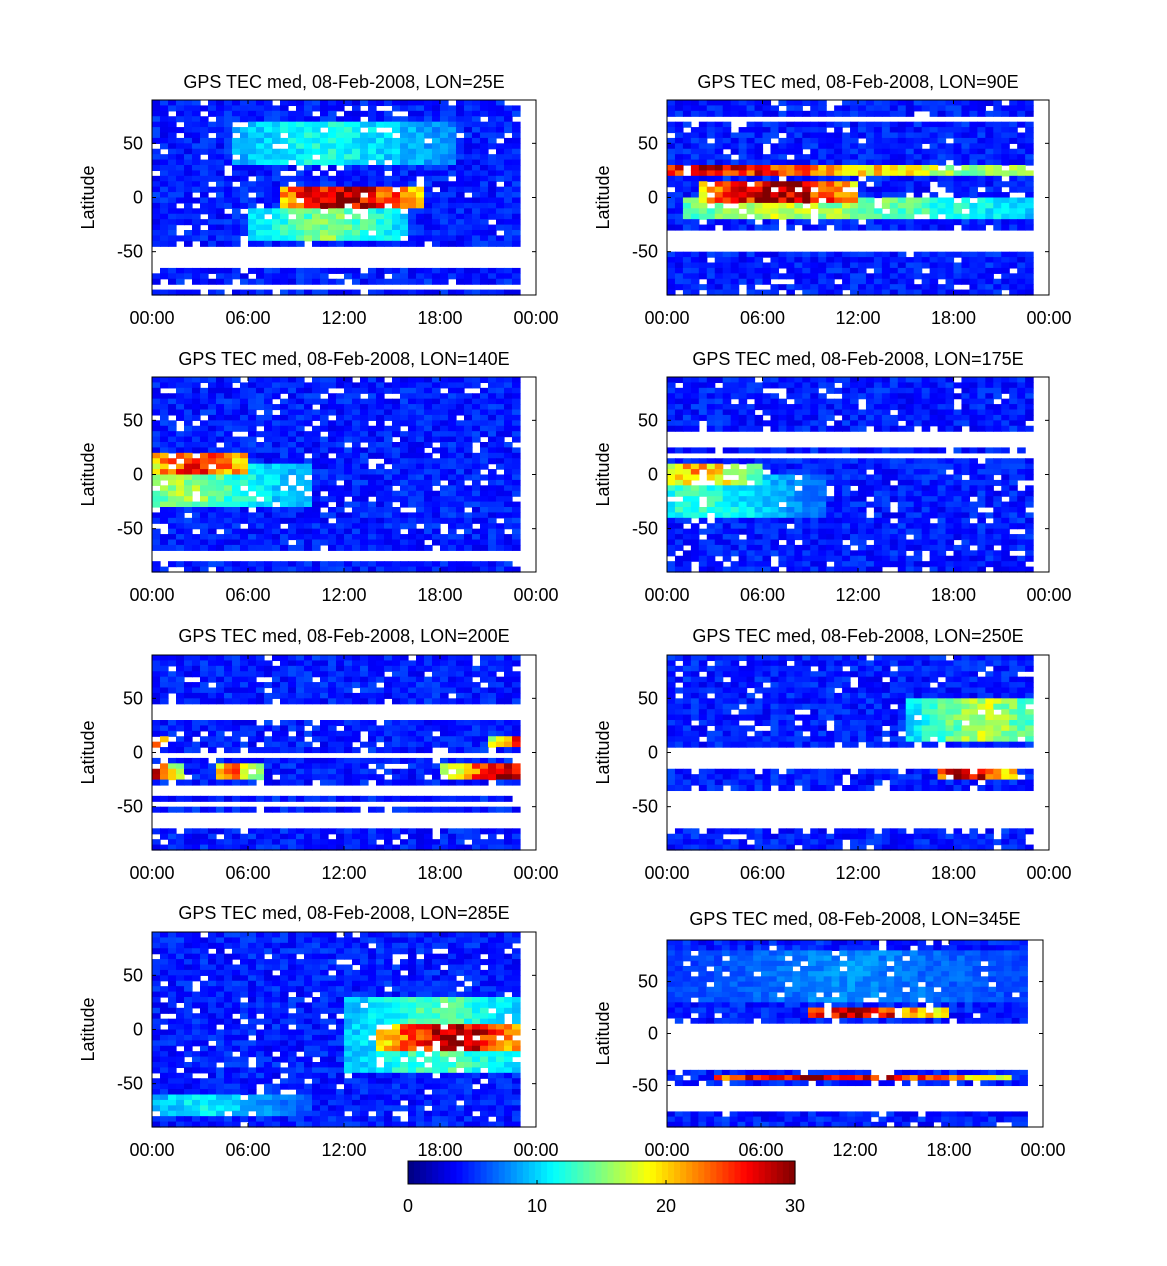  I want to click on panel-title: GPS TEC med, 08-Feb-2008, LON=175E, so click(857, 359).